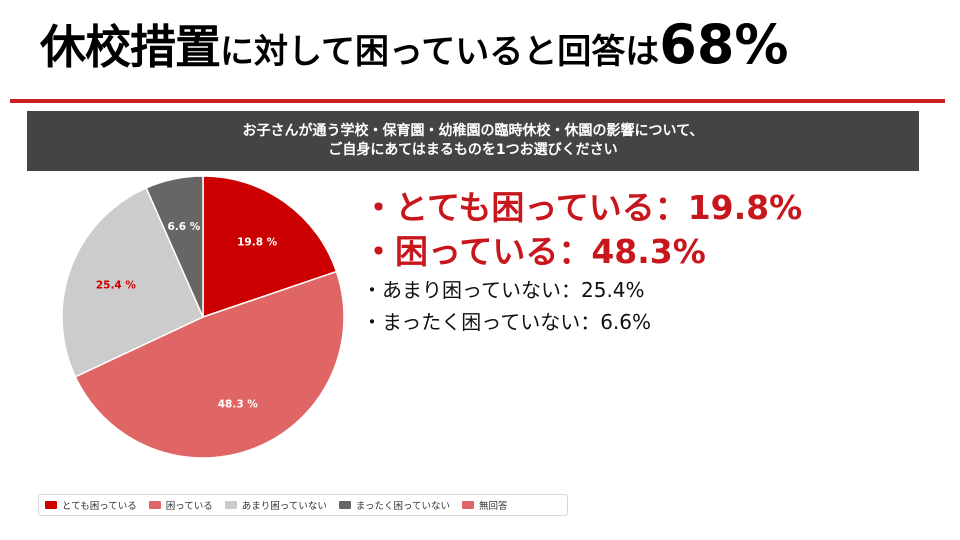 The image size is (960, 540). What do you see at coordinates (116, 285) in the screenshot?
I see `slice-data-label: 25.4 %` at bounding box center [116, 285].